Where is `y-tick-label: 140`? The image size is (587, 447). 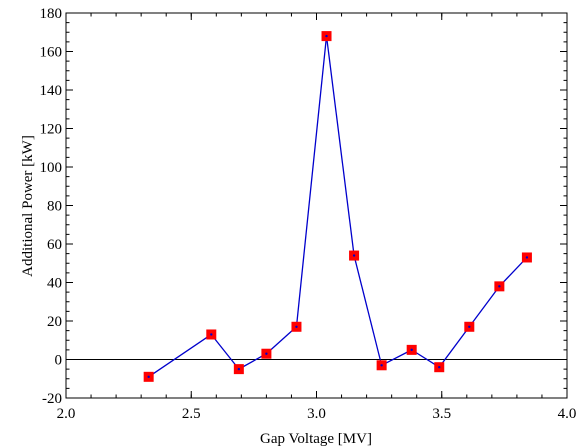
y-tick-label: 140 is located at coordinates (51, 91).